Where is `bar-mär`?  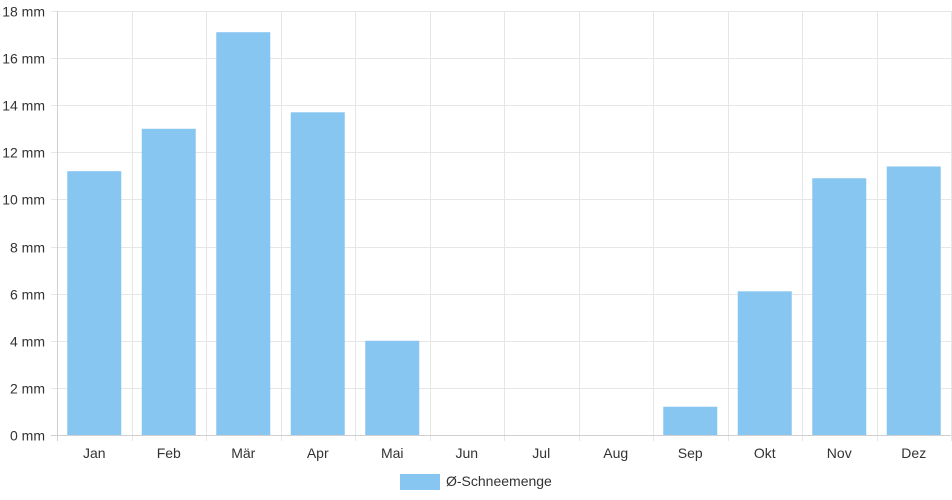
bar-mär is located at coordinates (243, 233).